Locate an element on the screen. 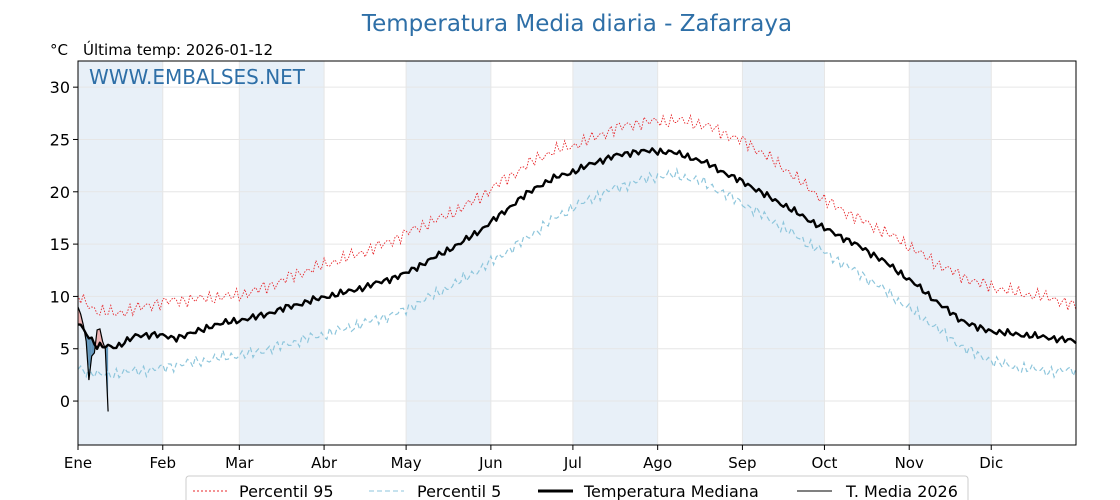 The image size is (1120, 500). y-tick-label: 10 is located at coordinates (60, 296).